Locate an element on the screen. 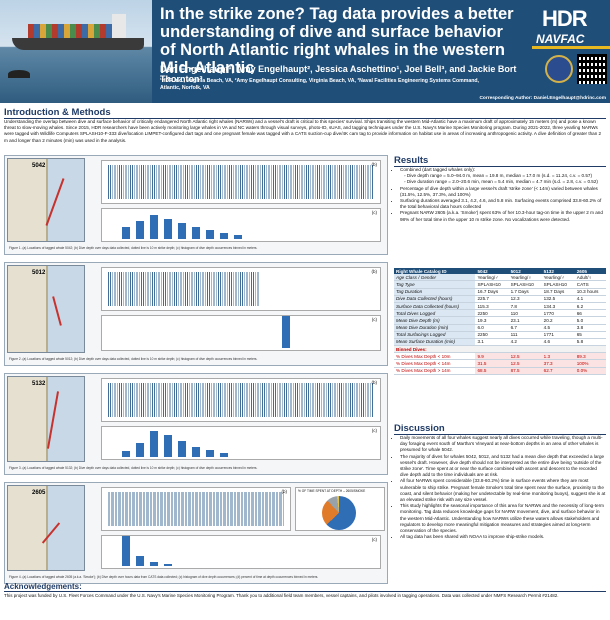 Image resolution: width=610 pixels, height=620 pixels. table-row-label: % Dives Max Depth < 14m is located at coordinates (435, 363).